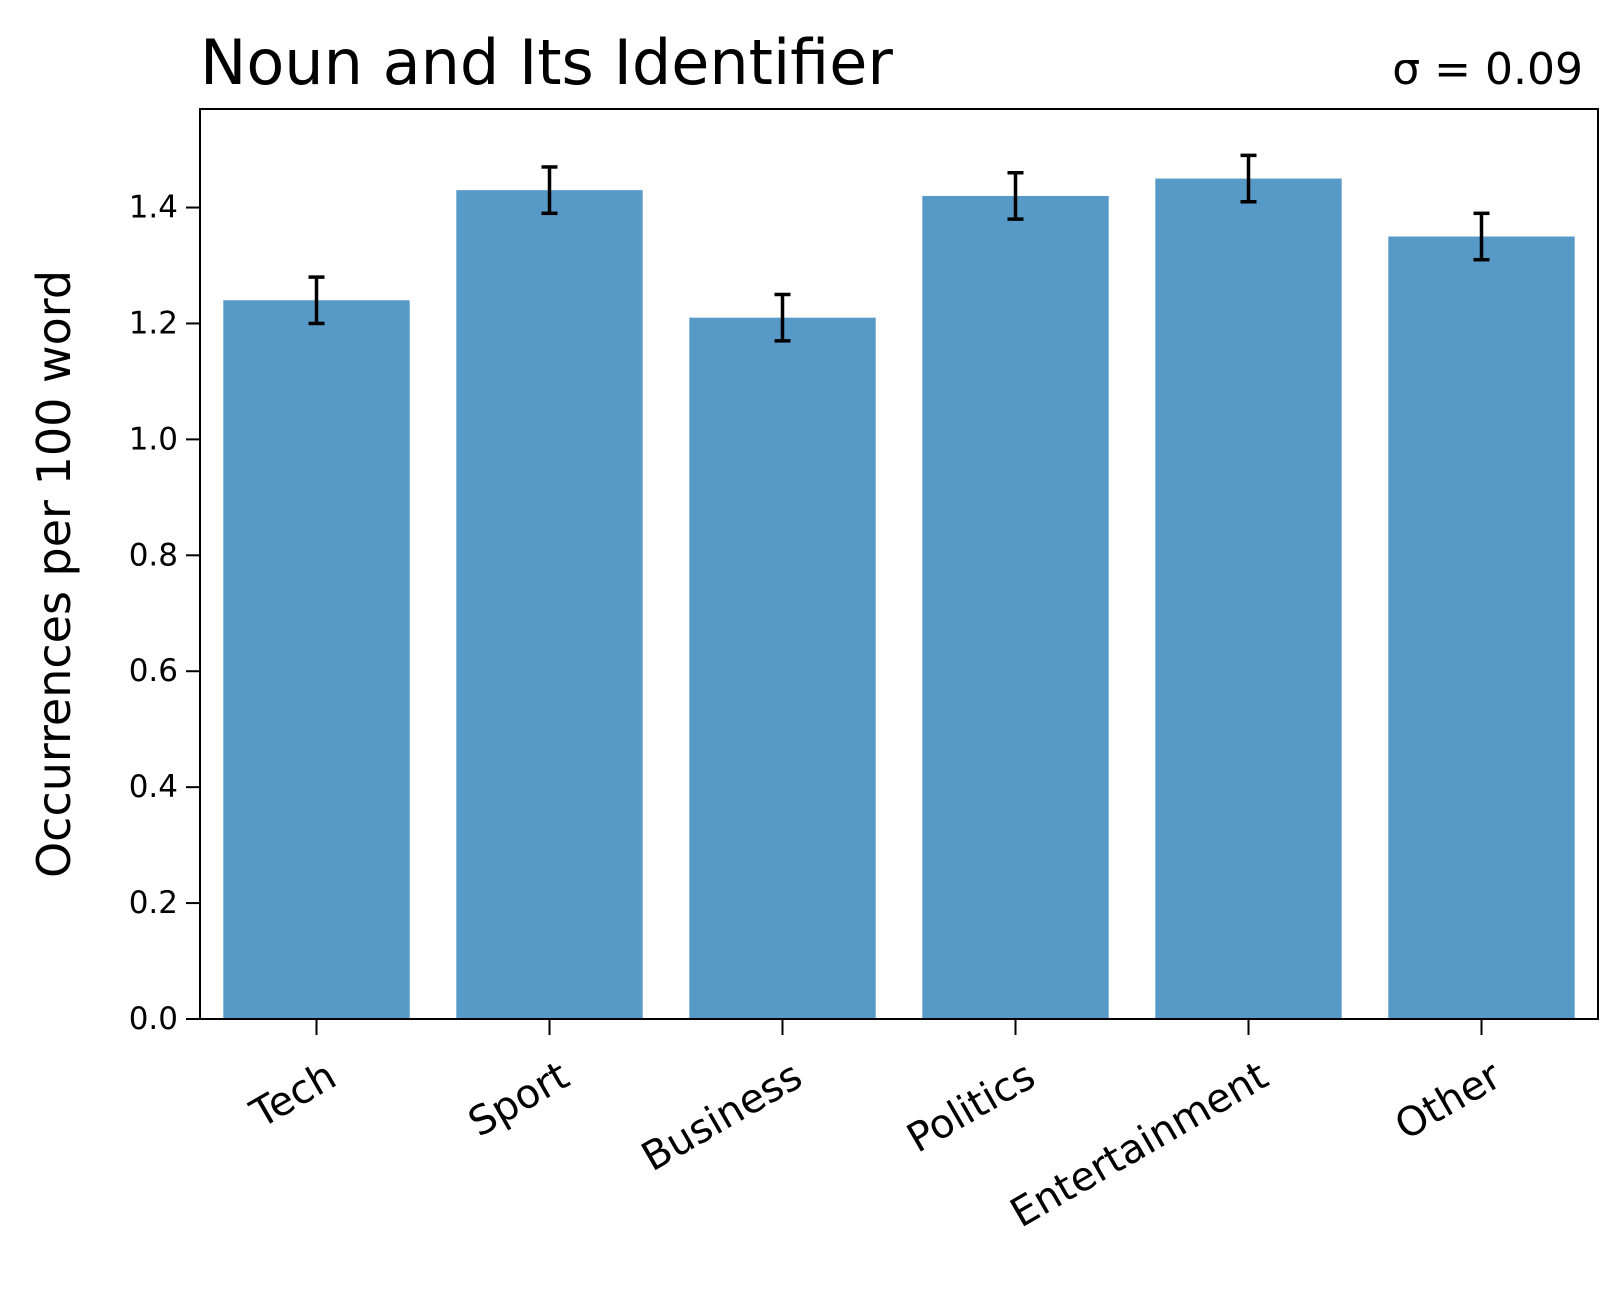  I want to click on y-axis-label: Occurrences per 100 word, so click(54, 574).